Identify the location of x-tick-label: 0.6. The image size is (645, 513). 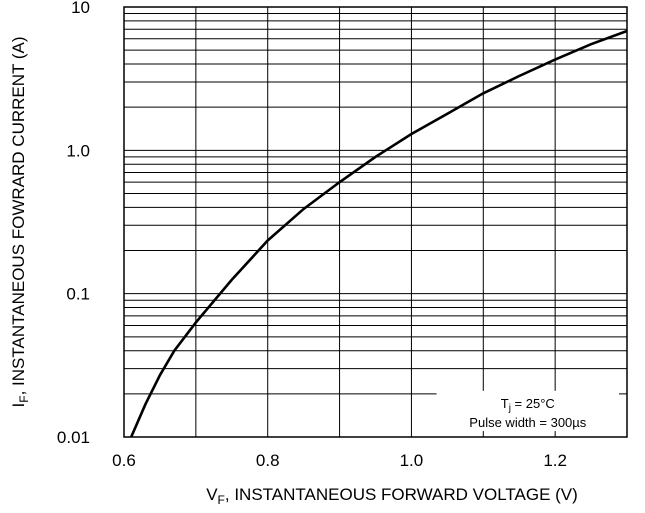
(124, 460).